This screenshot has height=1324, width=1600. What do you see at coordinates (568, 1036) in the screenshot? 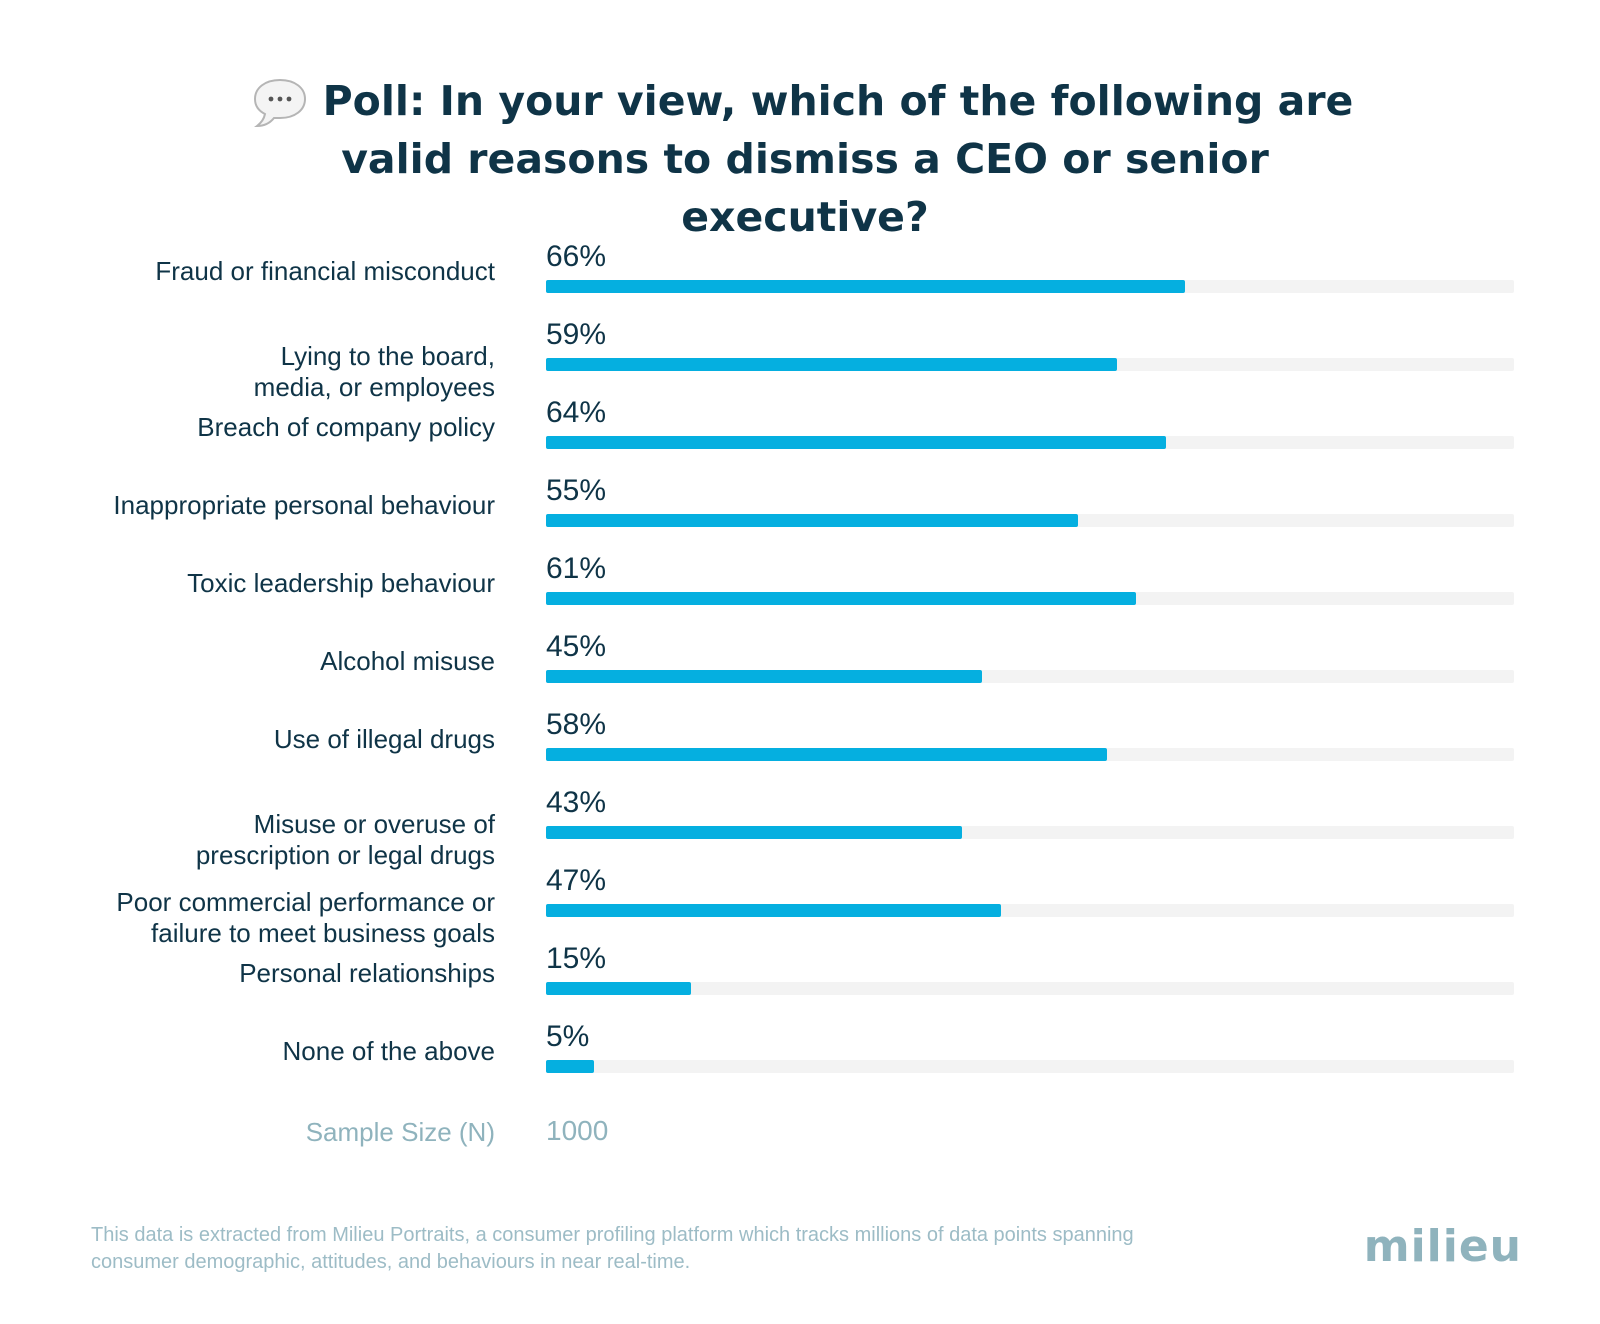
I see `value-label: 5%` at bounding box center [568, 1036].